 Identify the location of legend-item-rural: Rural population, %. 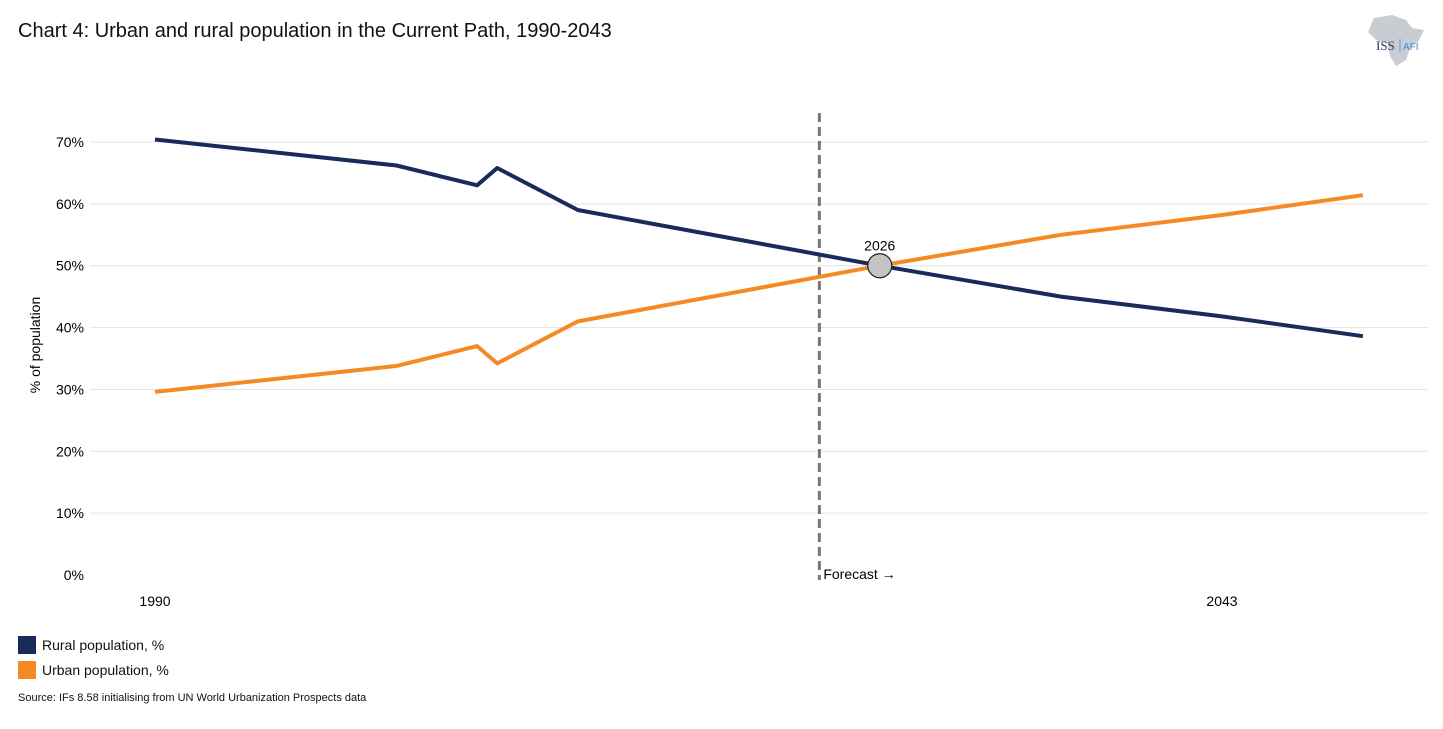
(93, 644).